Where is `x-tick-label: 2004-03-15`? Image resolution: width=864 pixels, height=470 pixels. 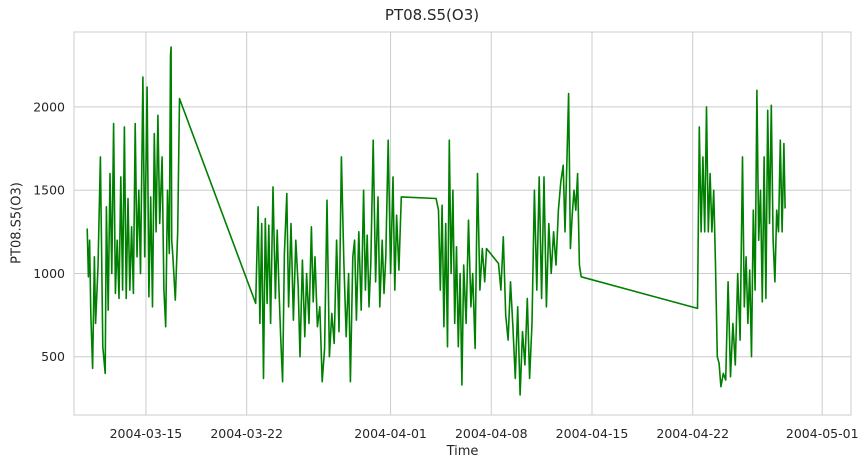
x-tick-label: 2004-03-15 is located at coordinates (146, 433).